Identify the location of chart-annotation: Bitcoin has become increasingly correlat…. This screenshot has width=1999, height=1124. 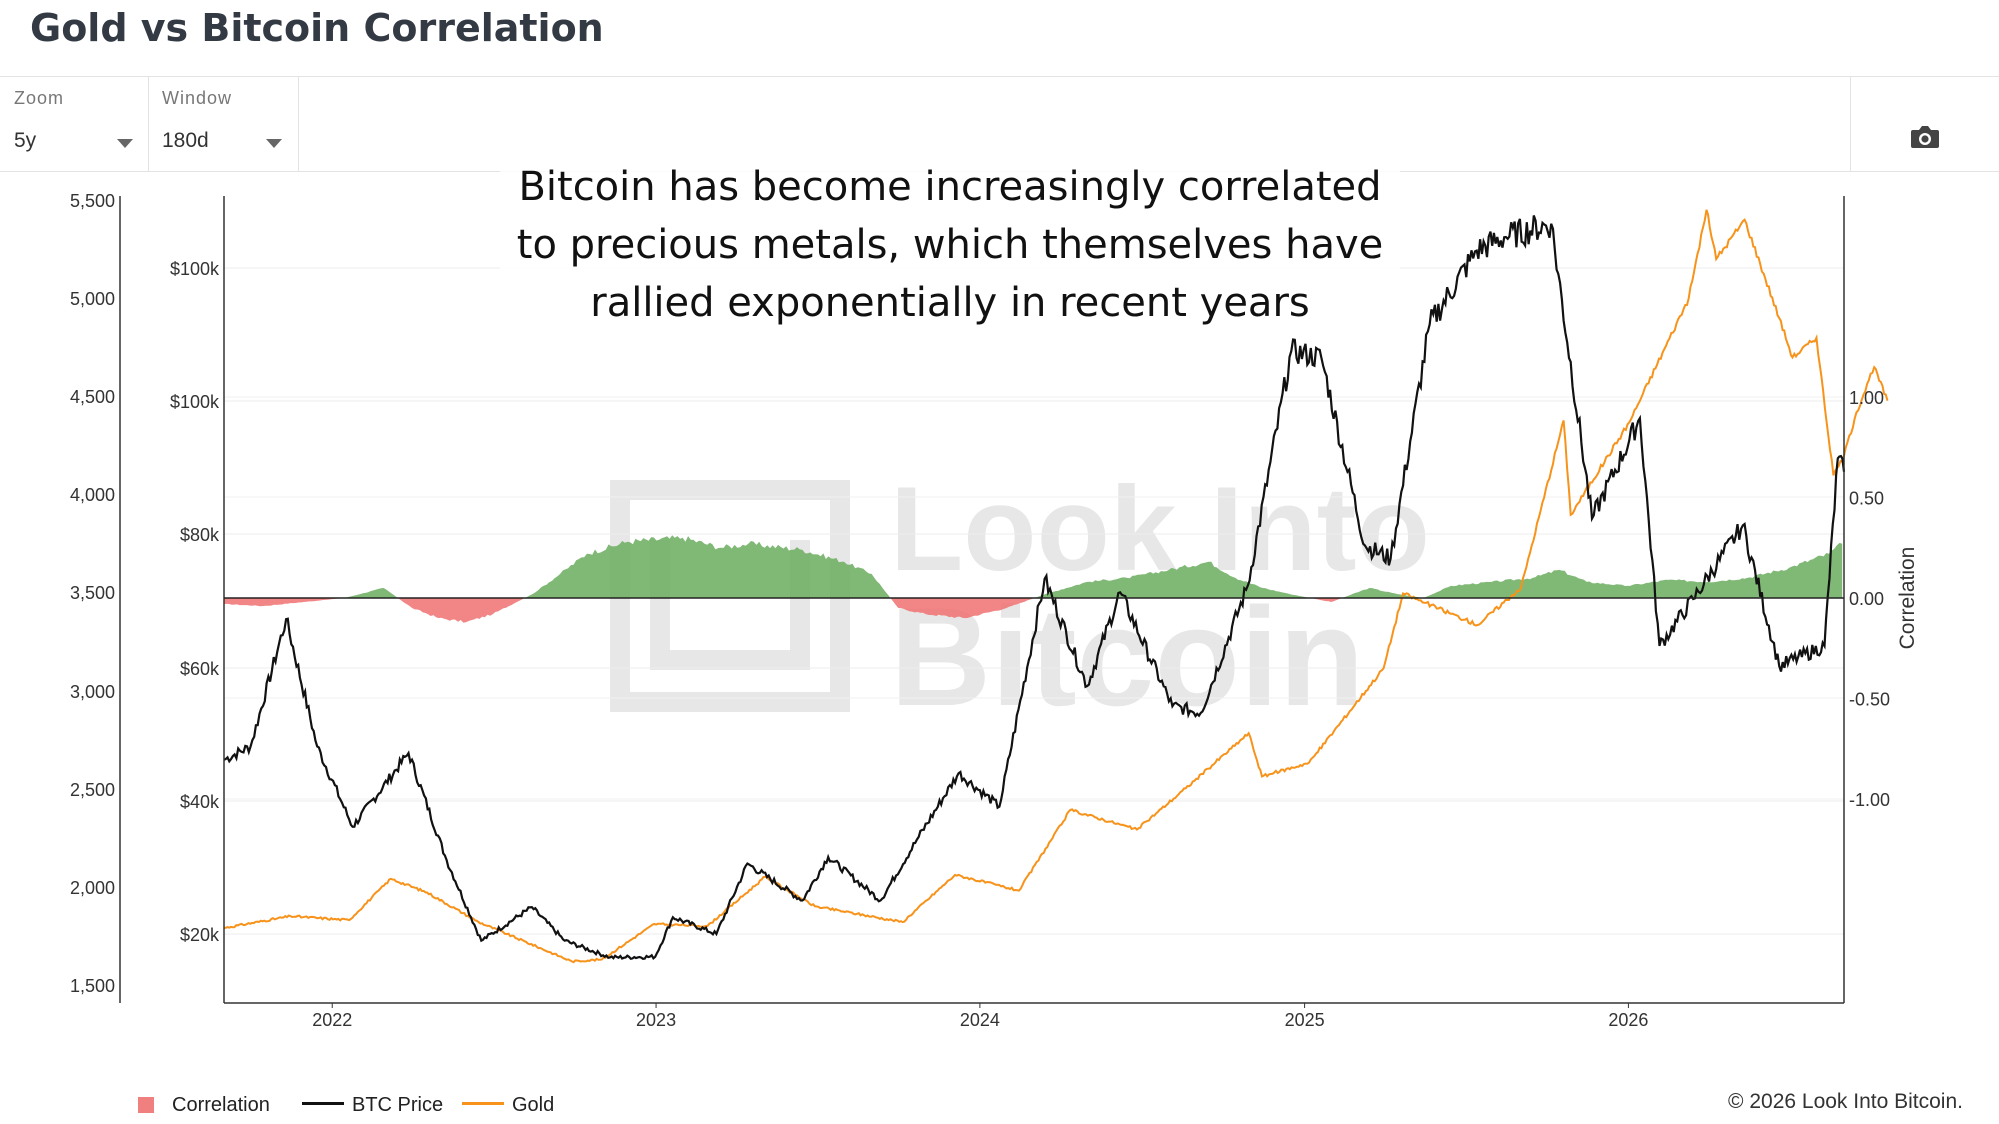
(950, 245).